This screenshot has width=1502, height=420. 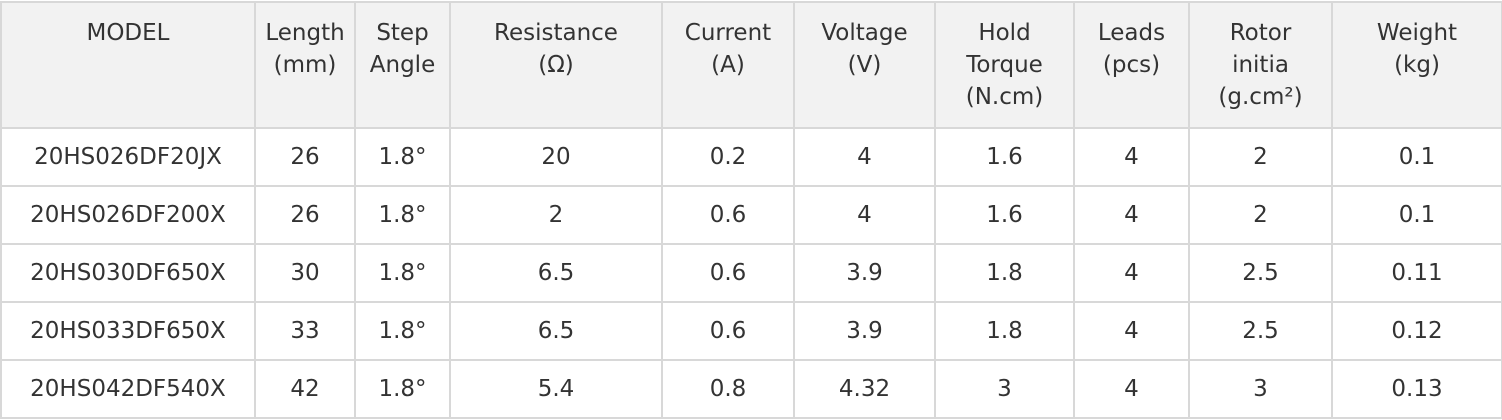 I want to click on cell-resistance: 2, so click(x=556, y=215).